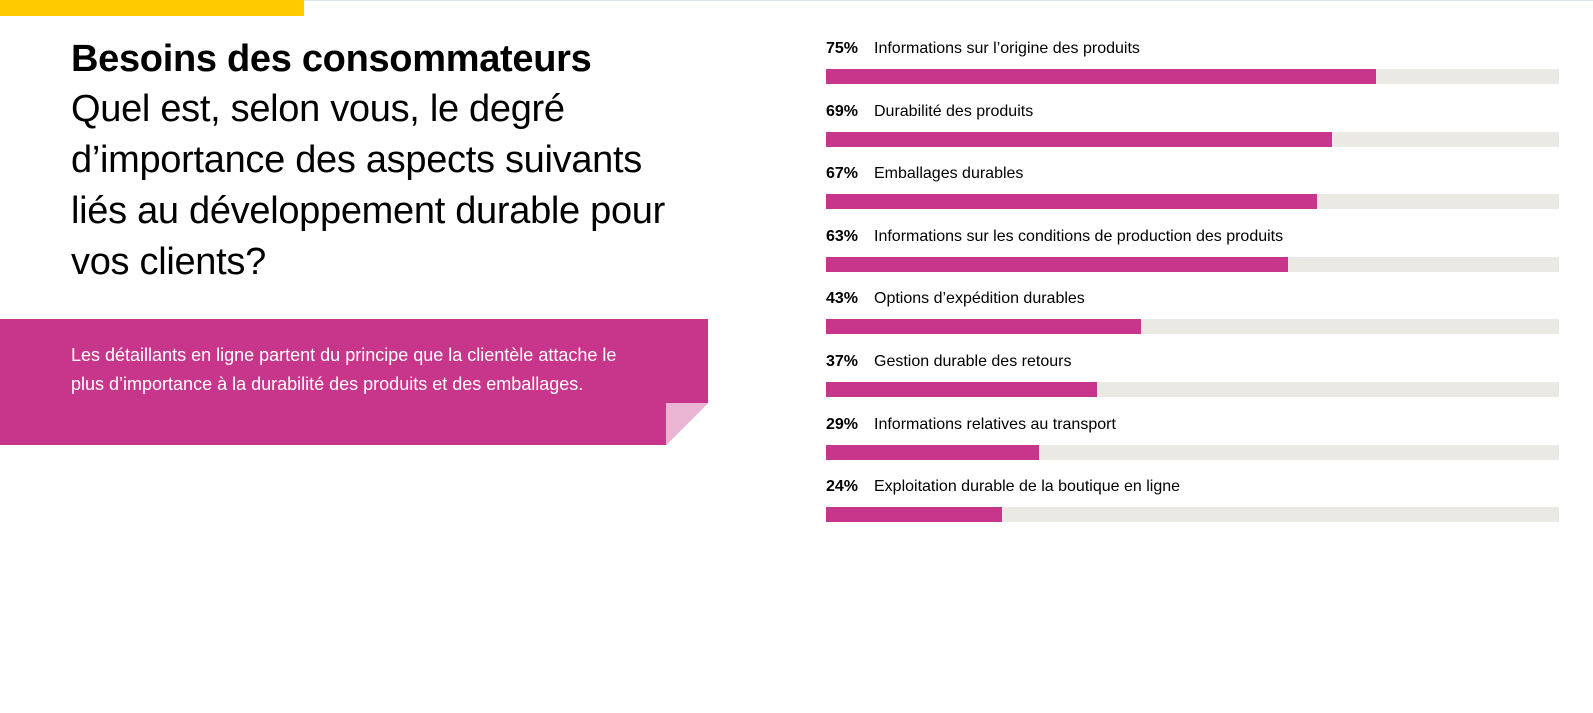  I want to click on folded-corner-icon, so click(687, 424).